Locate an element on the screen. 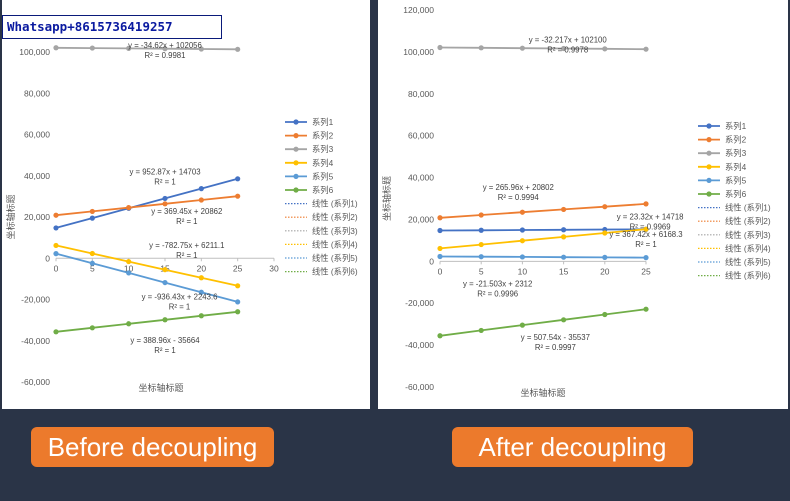 The image size is (790, 501). legend-trend-label: 线性 (系列6) is located at coordinates (748, 276).